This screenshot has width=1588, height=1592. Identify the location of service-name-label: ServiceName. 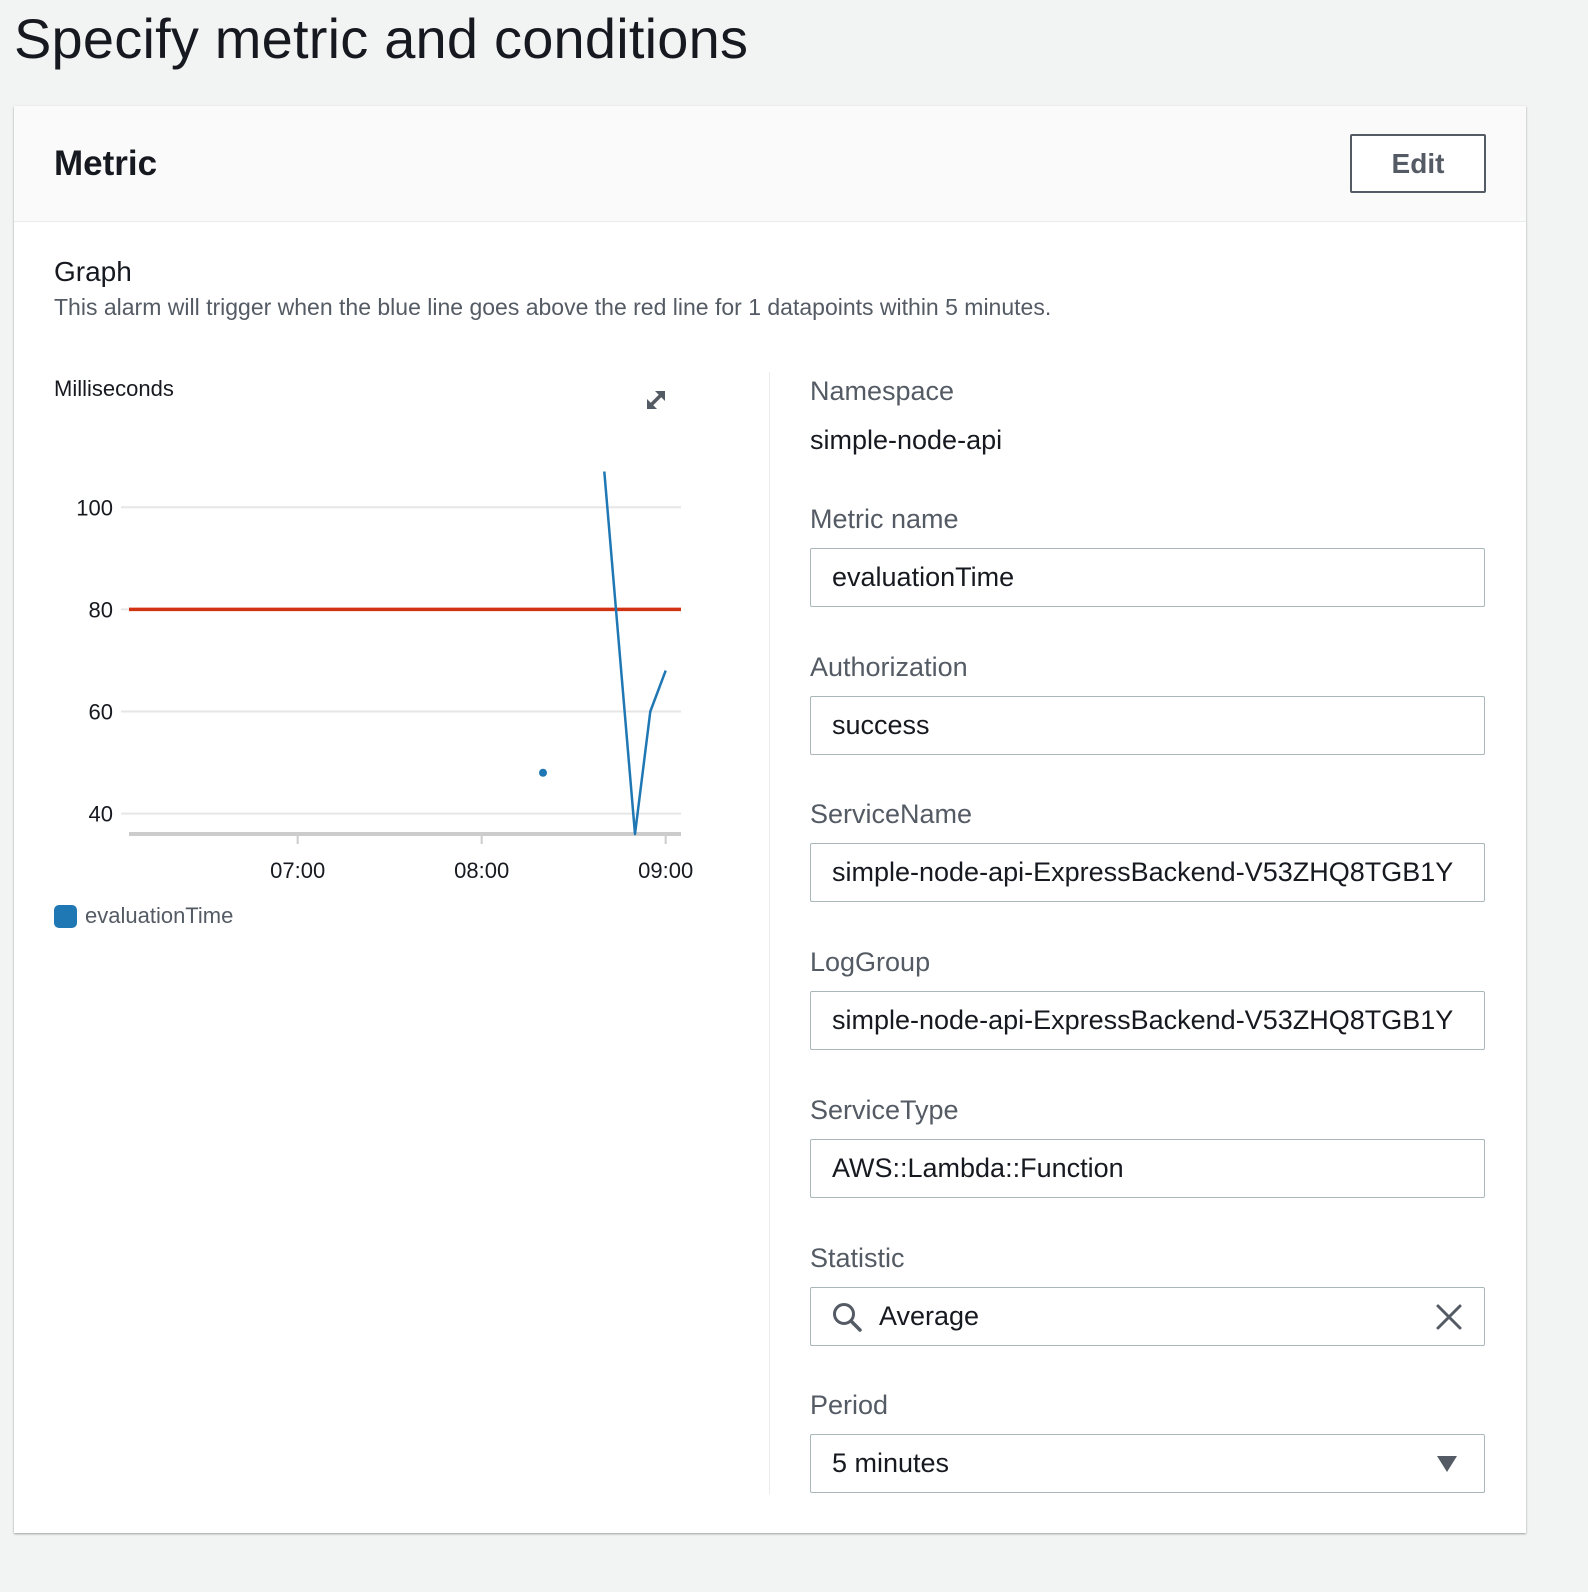
(891, 814).